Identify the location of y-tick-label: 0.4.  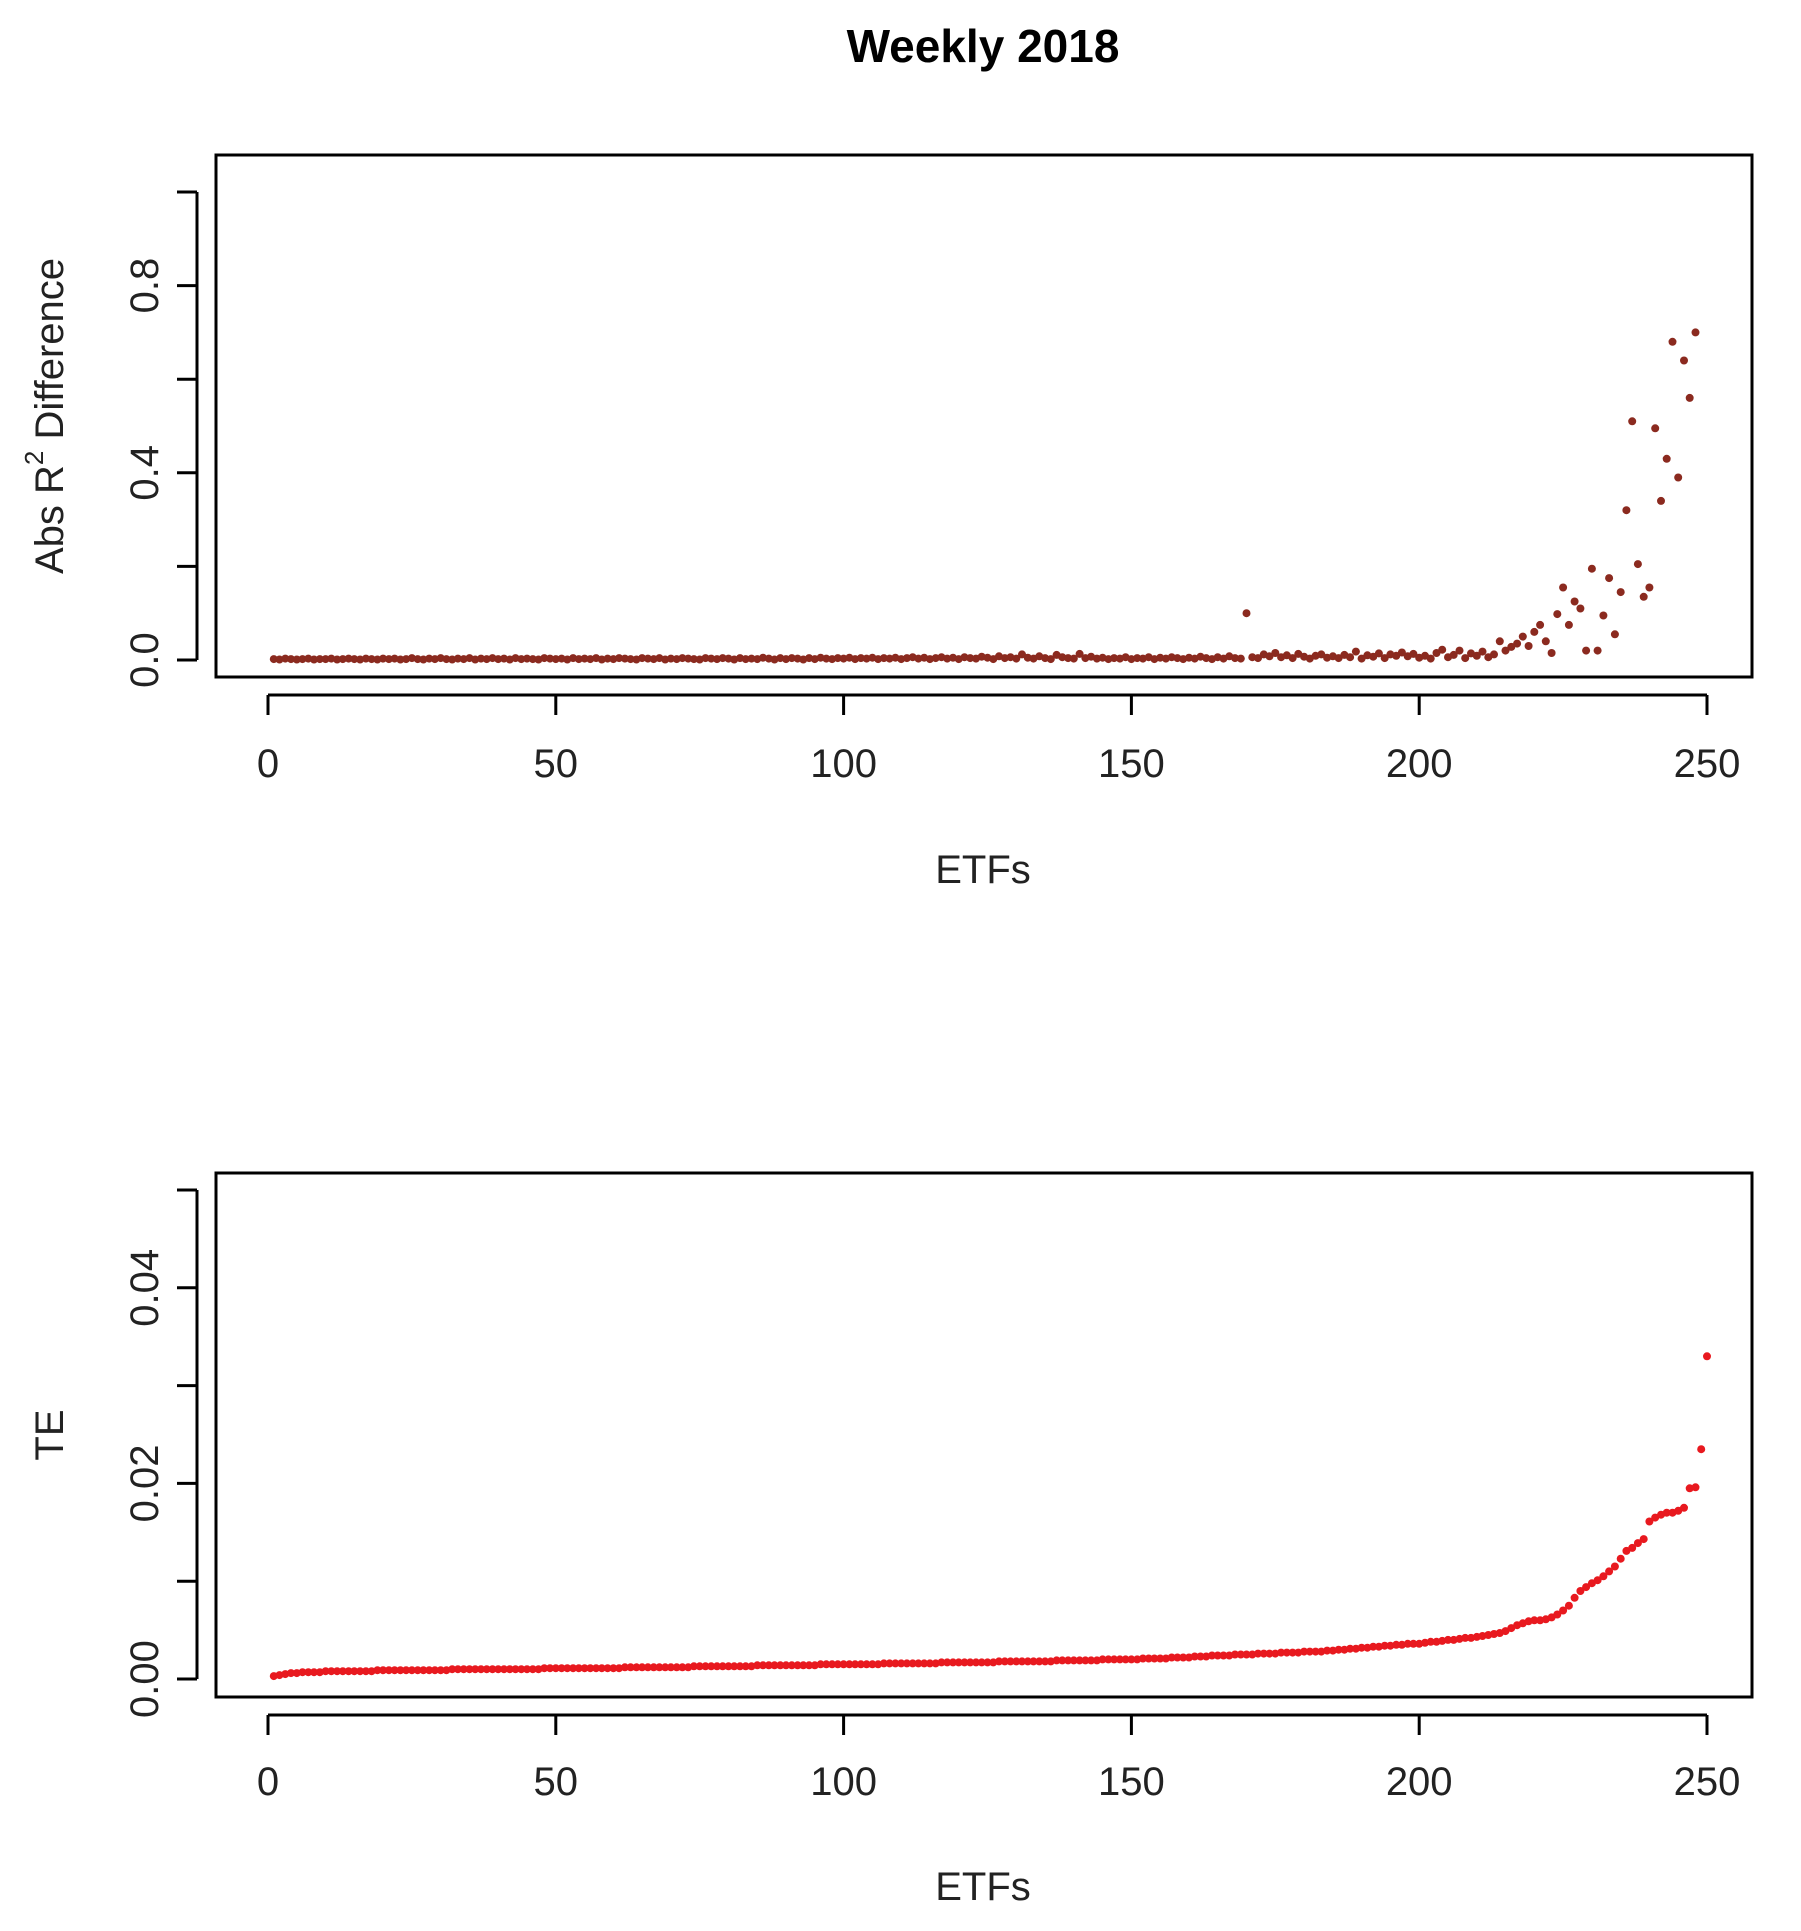
(145, 473).